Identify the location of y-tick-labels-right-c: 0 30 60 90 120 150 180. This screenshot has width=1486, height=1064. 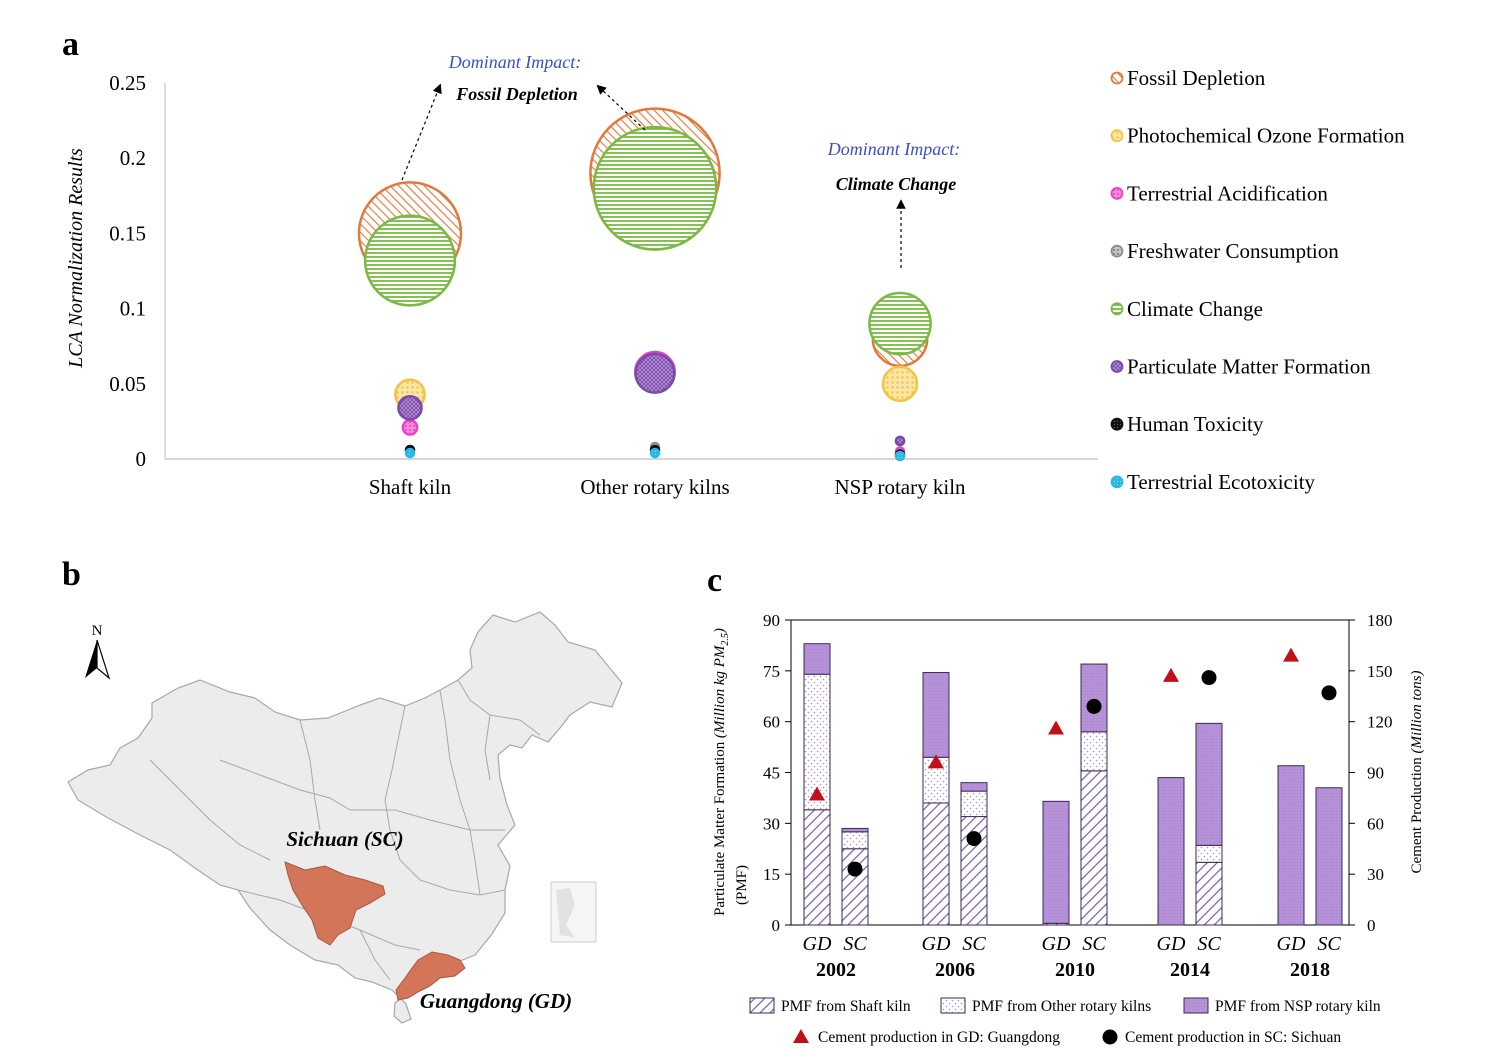
(1371, 773).